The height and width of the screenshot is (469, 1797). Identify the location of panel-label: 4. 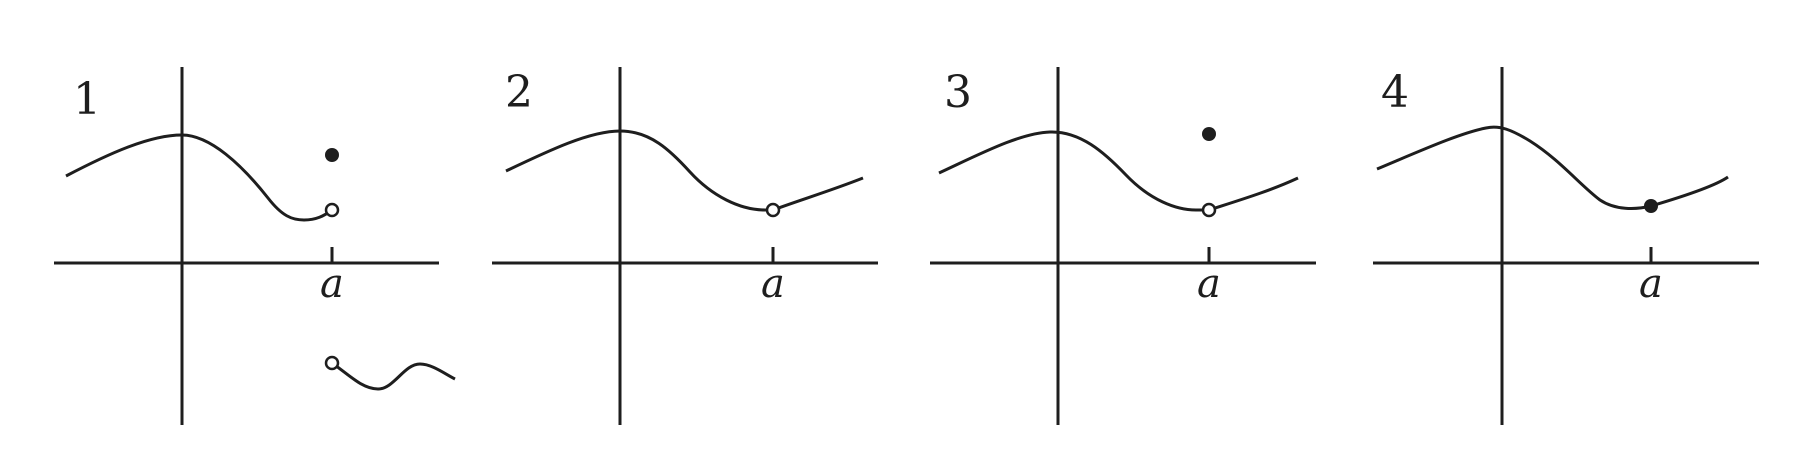
(1395, 92).